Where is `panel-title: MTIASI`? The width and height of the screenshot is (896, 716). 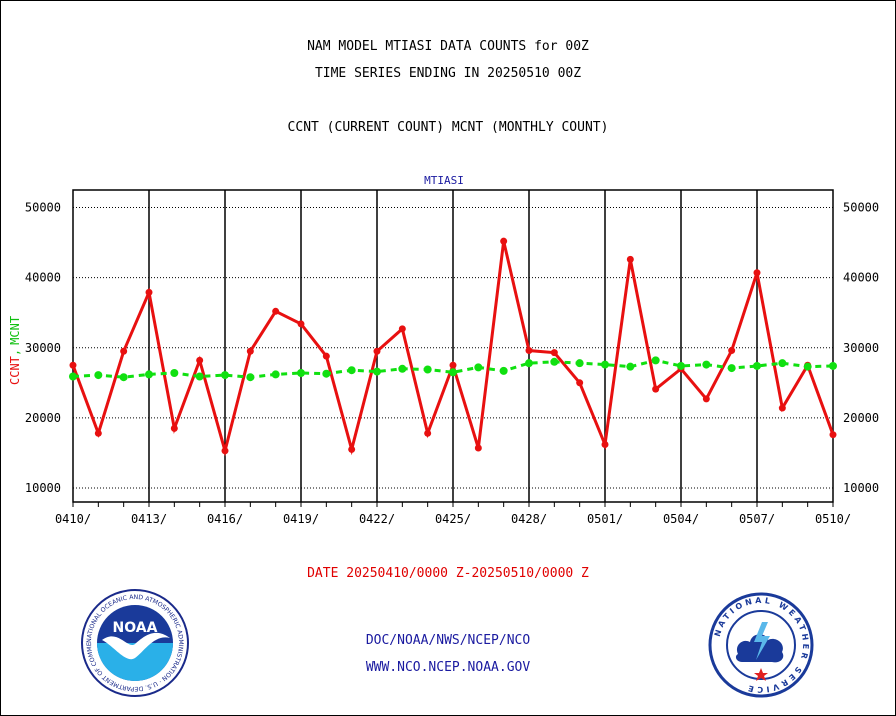 panel-title: MTIASI is located at coordinates (444, 180).